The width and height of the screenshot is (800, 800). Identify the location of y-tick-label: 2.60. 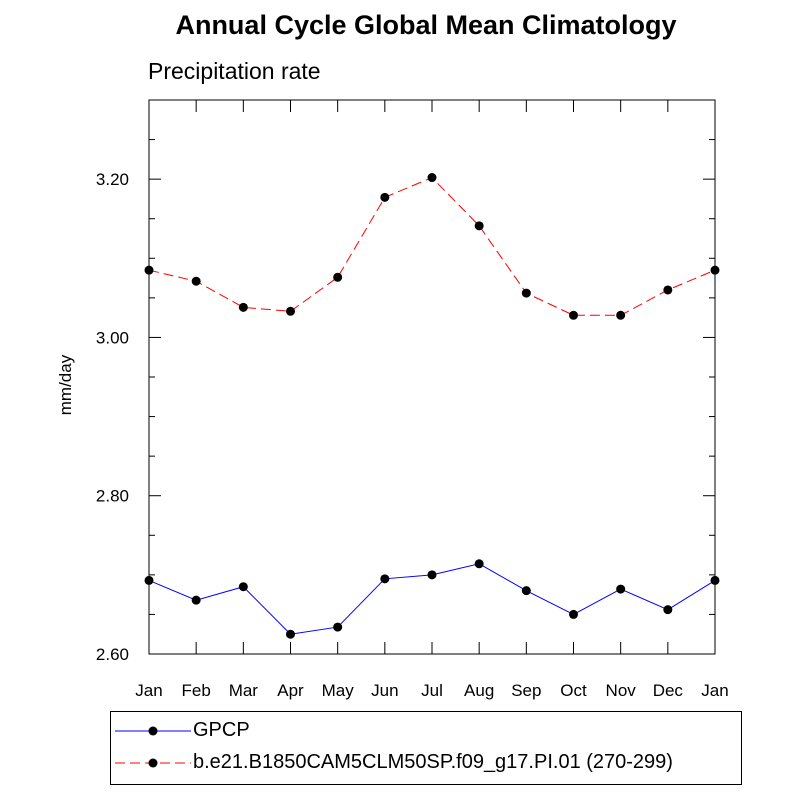
(112, 654).